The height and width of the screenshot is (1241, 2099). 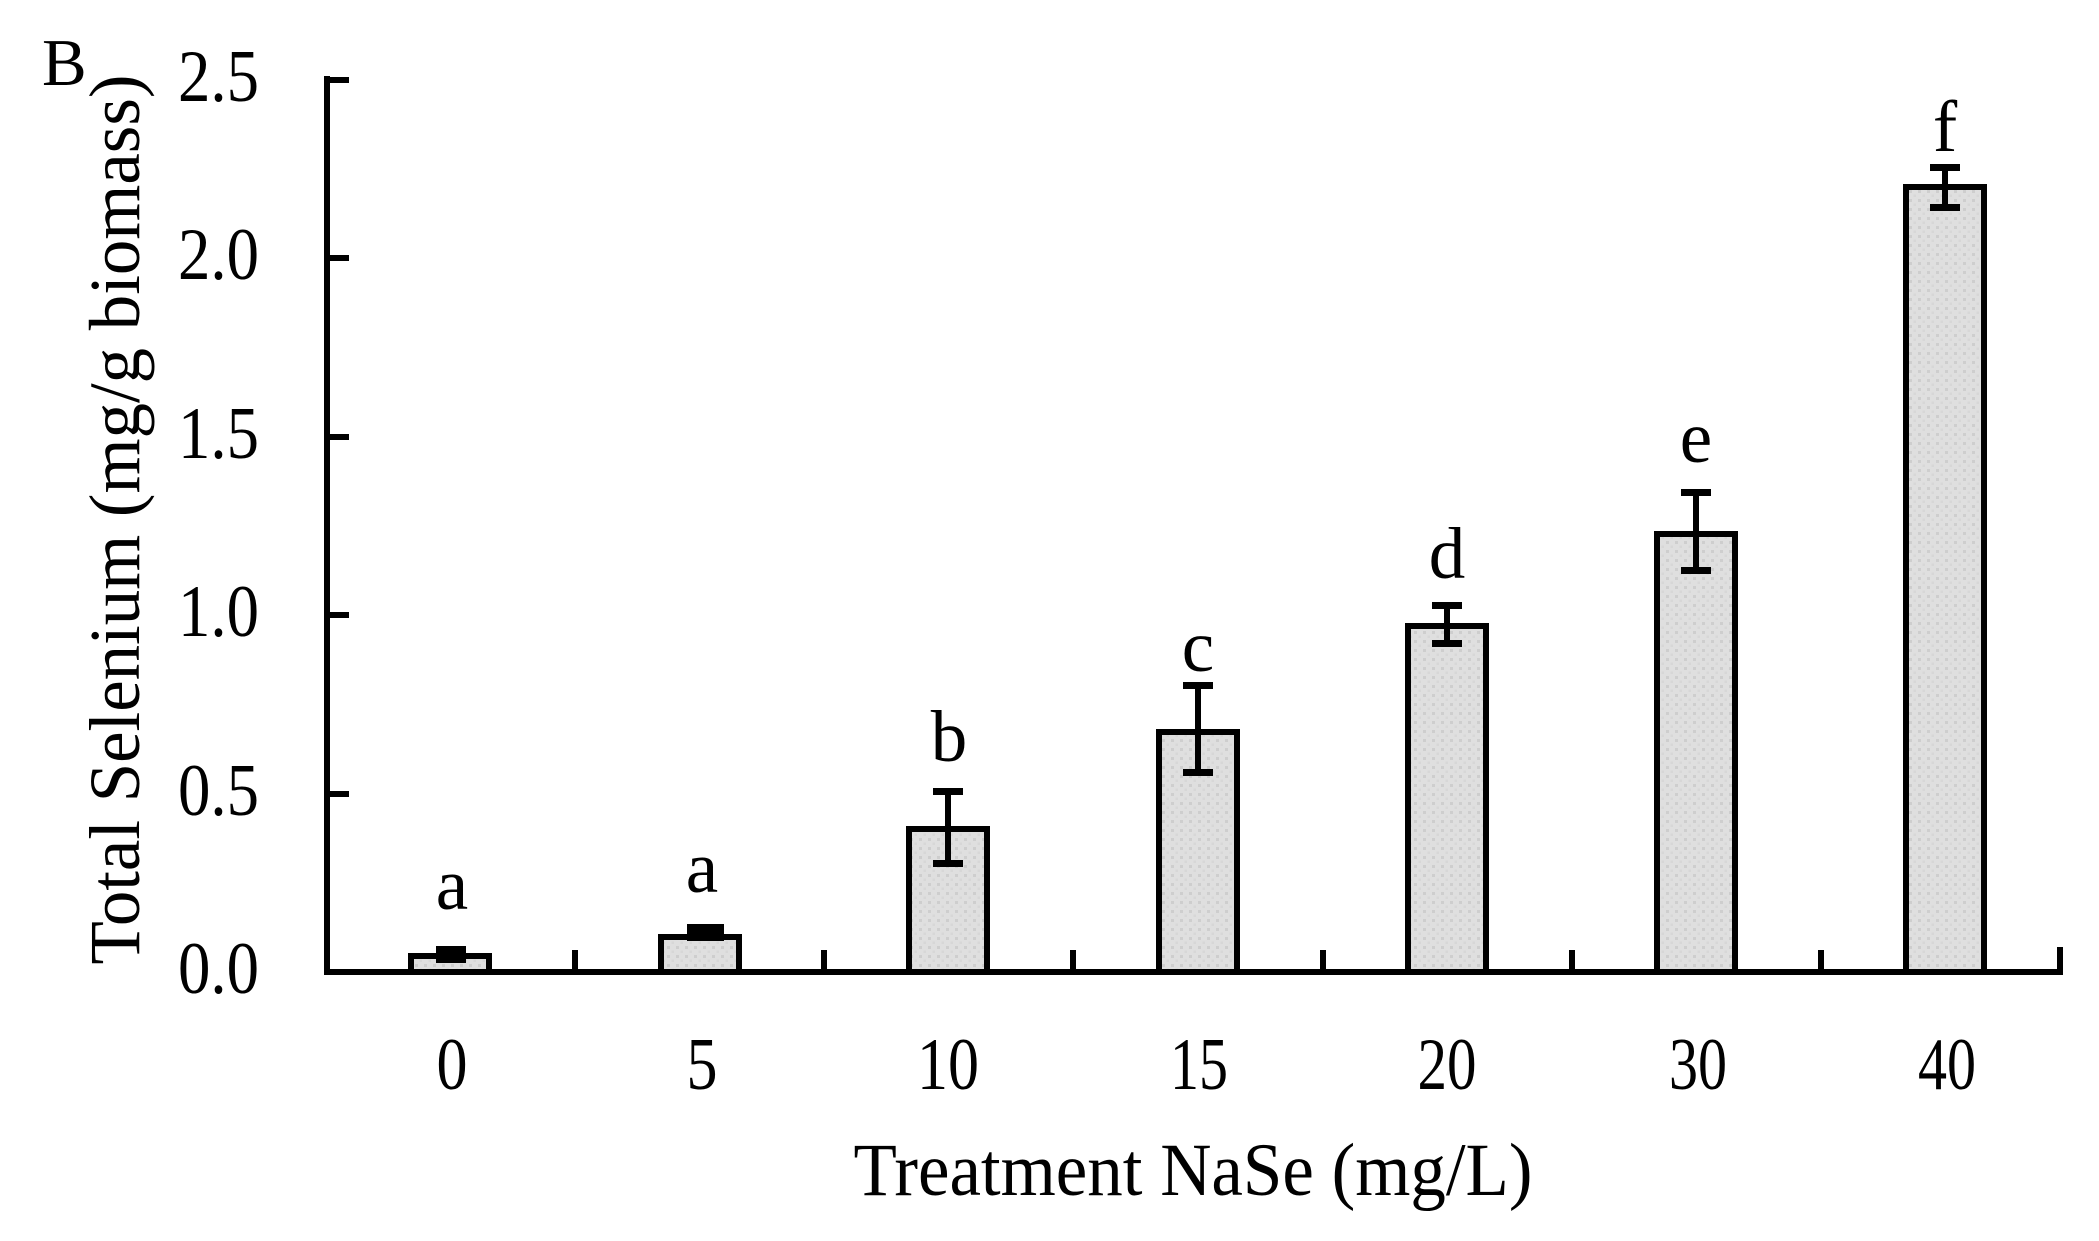 What do you see at coordinates (218, 969) in the screenshot?
I see `svg-text: 0.0` at bounding box center [218, 969].